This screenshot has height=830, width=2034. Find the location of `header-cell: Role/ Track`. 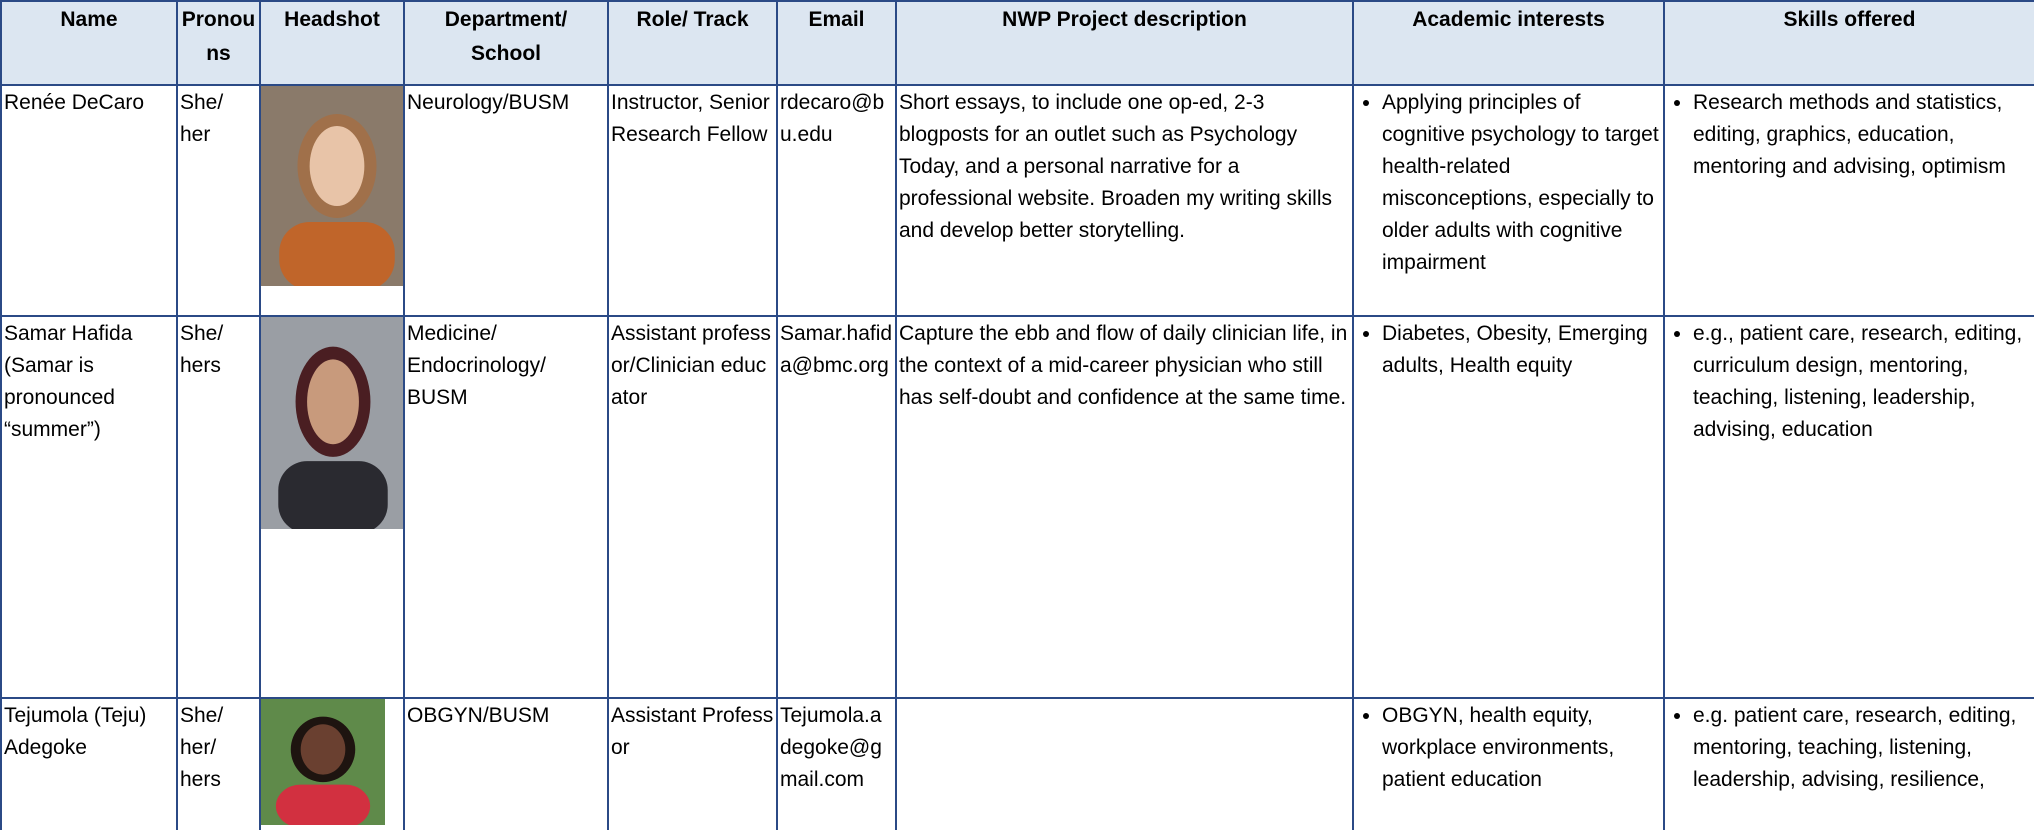

header-cell: Role/ Track is located at coordinates (692, 43).